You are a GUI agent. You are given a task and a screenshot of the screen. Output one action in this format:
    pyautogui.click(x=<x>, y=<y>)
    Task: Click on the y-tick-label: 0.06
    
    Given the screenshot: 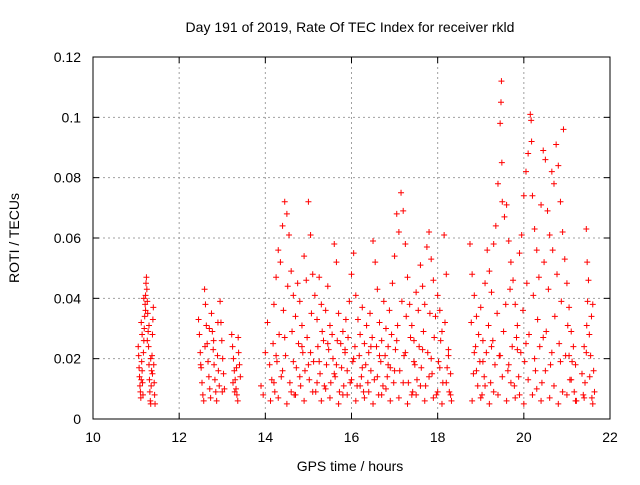 What is the action you would take?
    pyautogui.click(x=67, y=238)
    